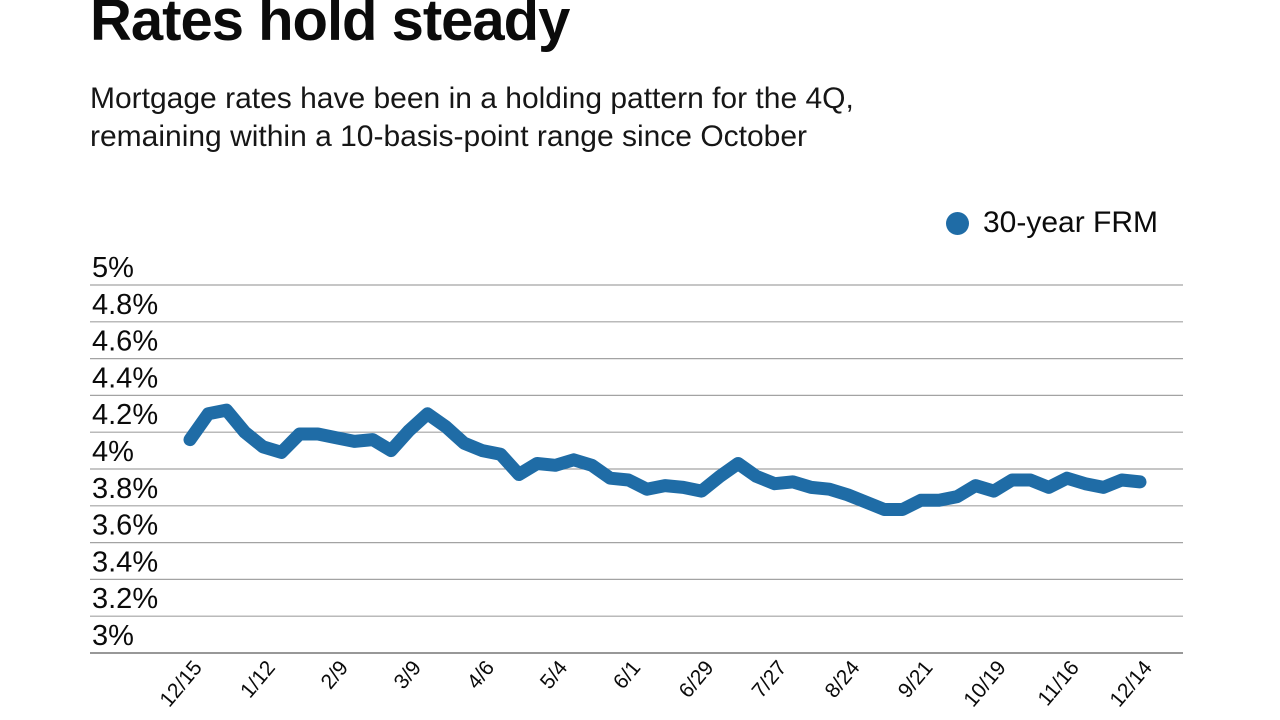  Describe the element at coordinates (258, 679) in the screenshot. I see `x-axis-tick-label: 1/12` at that location.